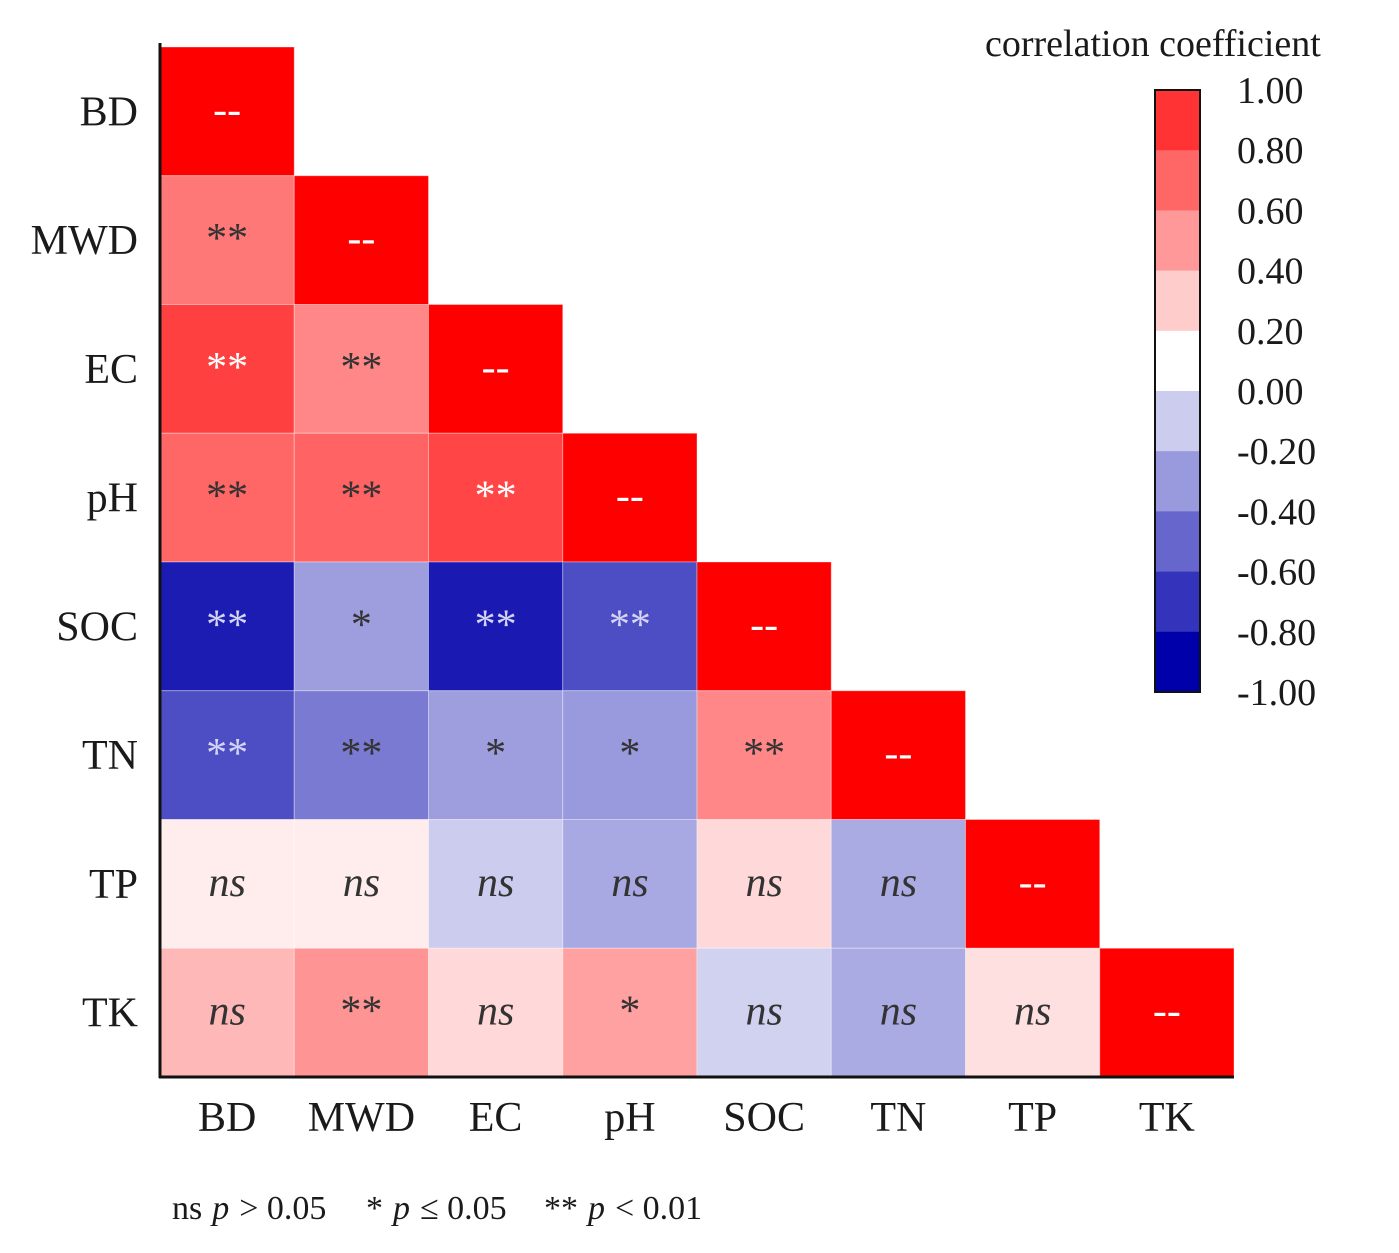 This screenshot has height=1253, width=1399. I want to click on column-label-tn: TN, so click(898, 1118).